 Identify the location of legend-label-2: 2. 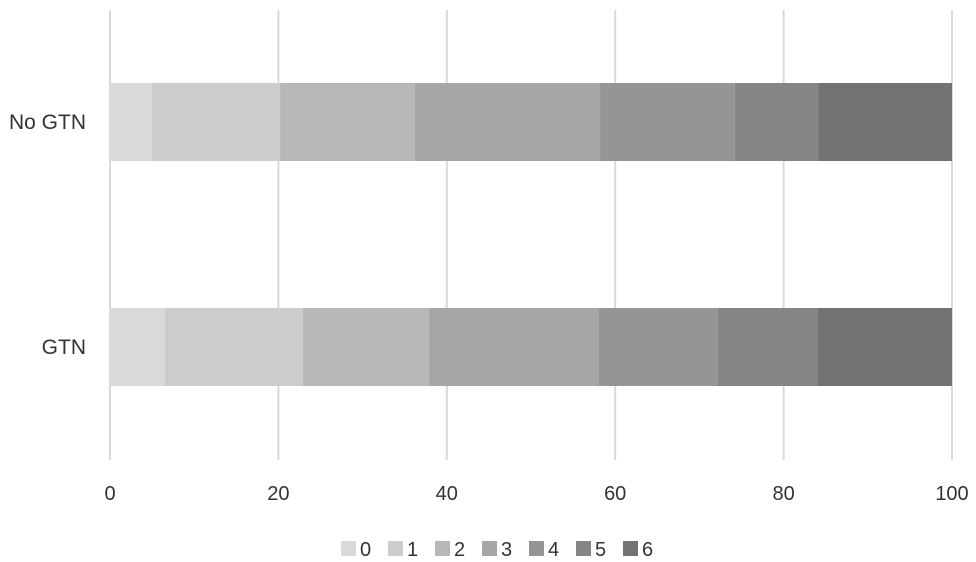
(459, 550).